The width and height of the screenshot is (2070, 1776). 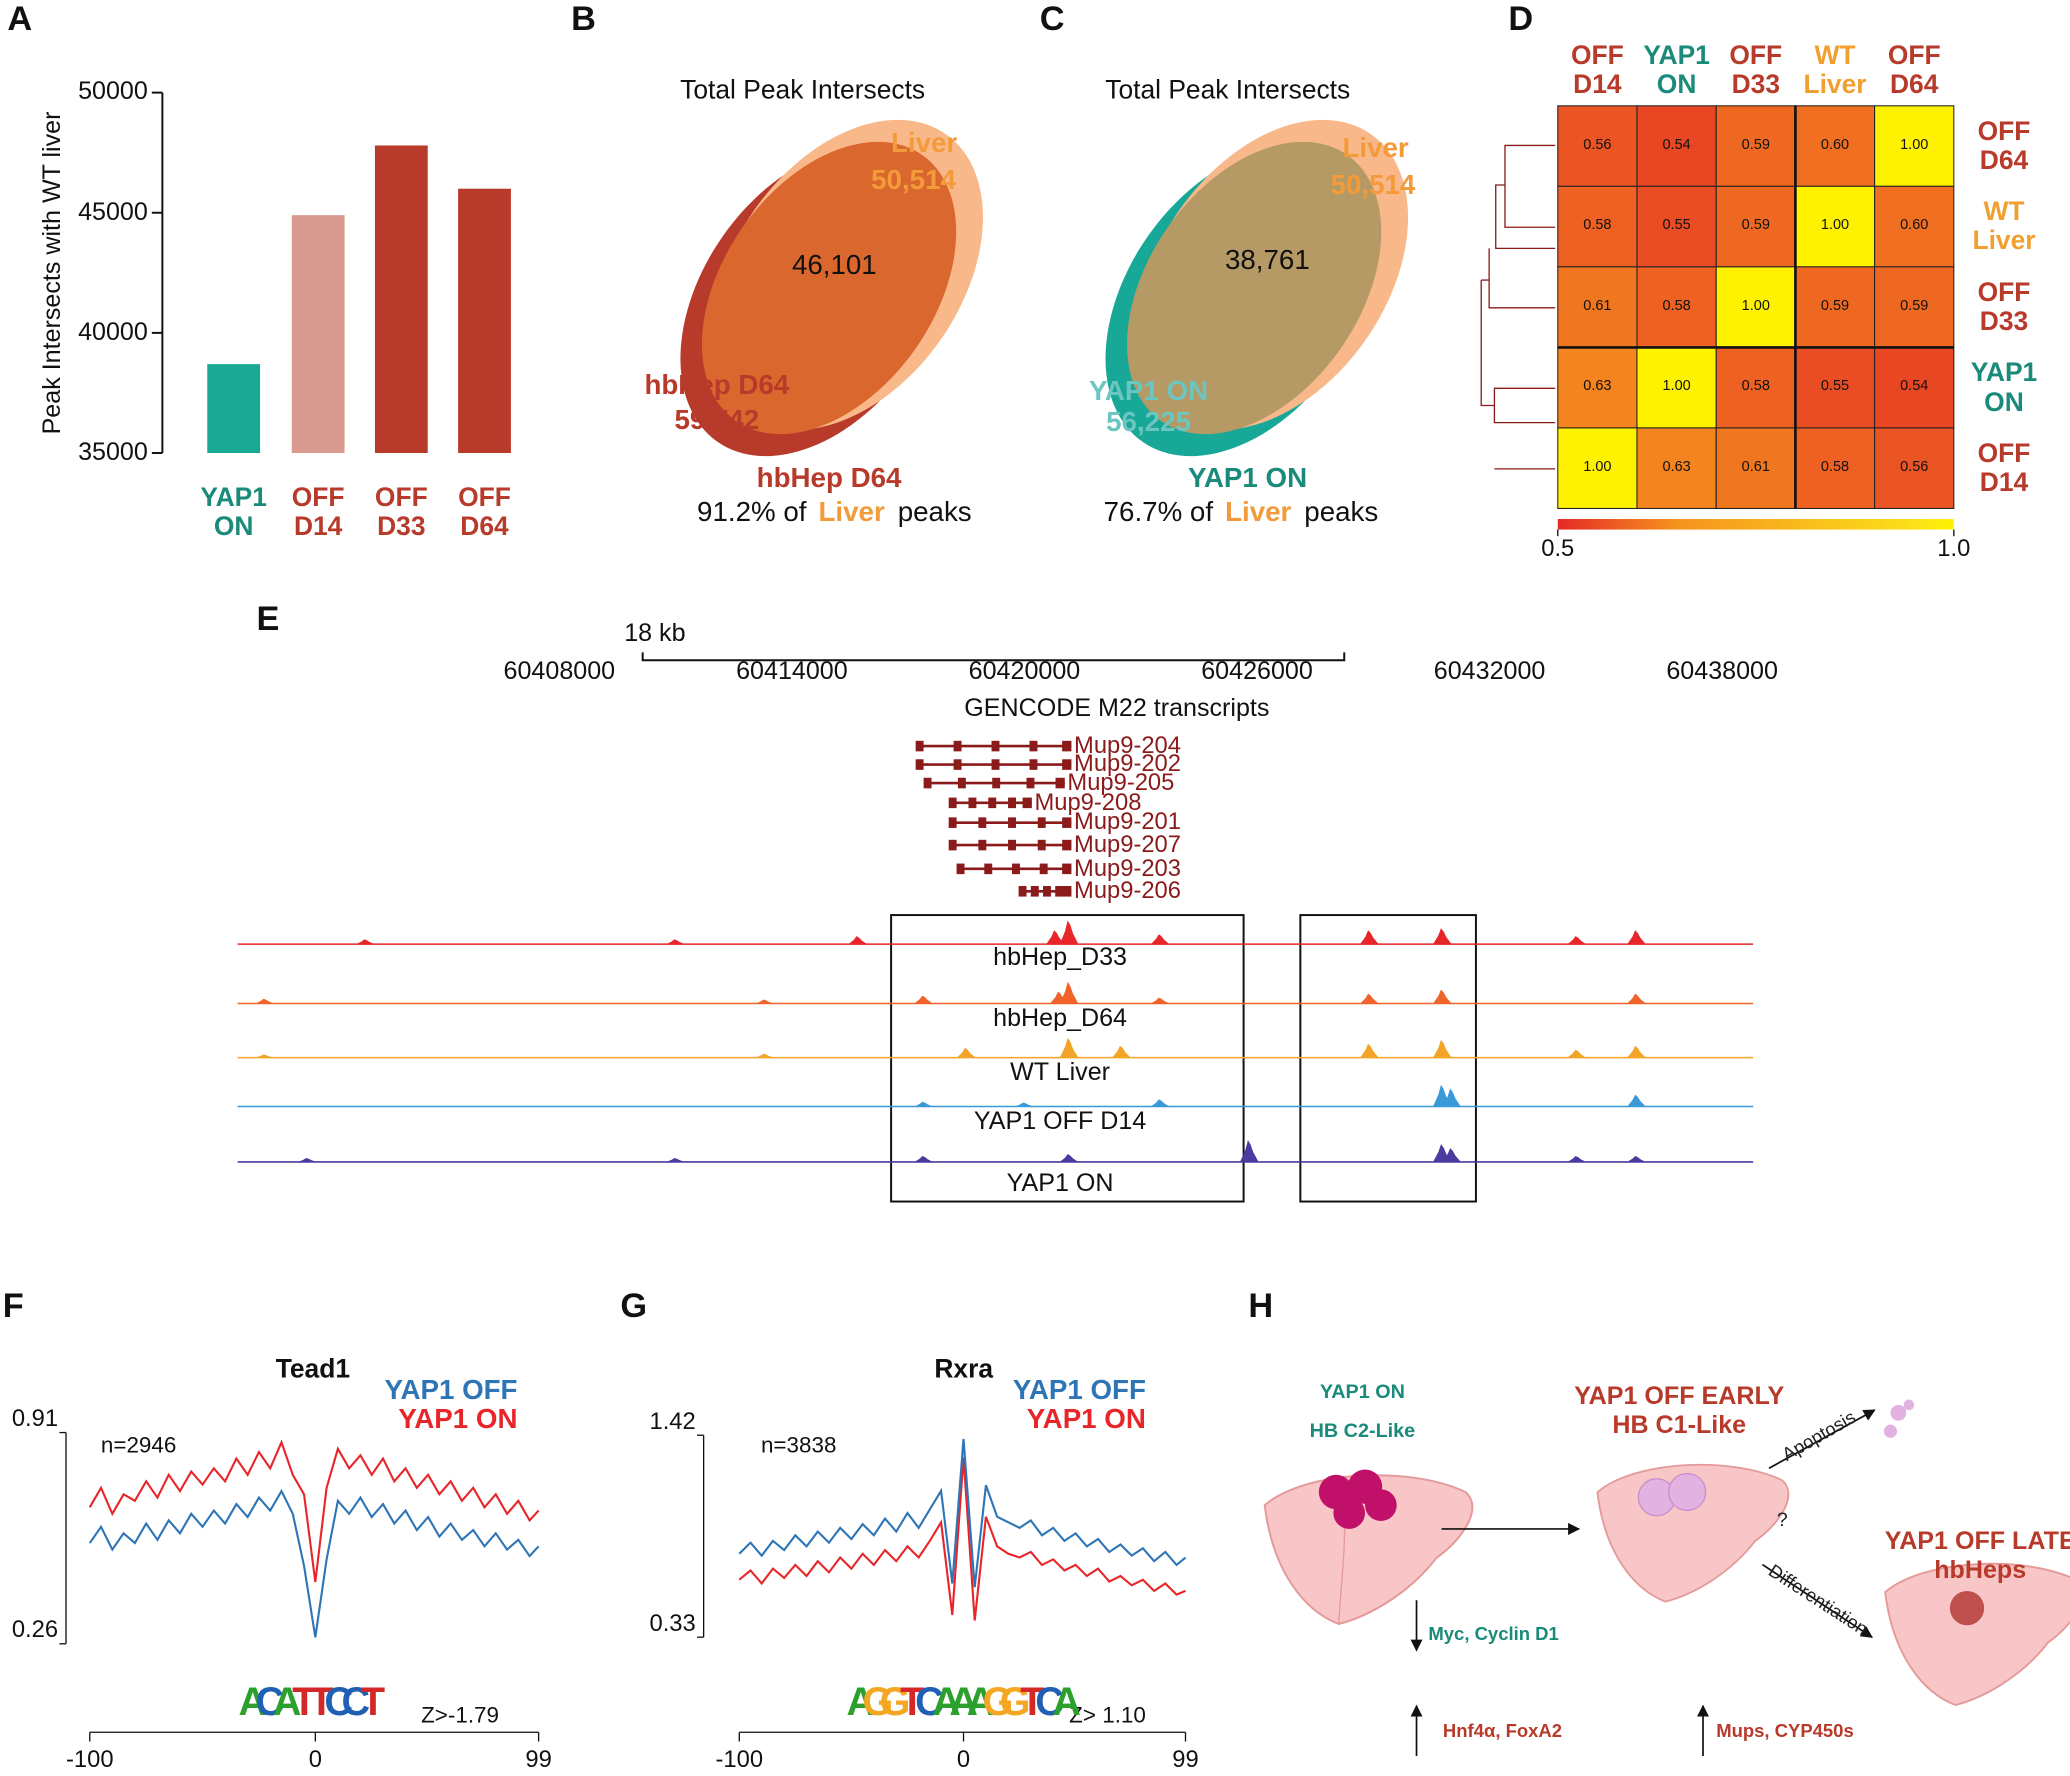 What do you see at coordinates (1785, 1730) in the screenshot?
I see `diagram-label: Mups, CYP450s` at bounding box center [1785, 1730].